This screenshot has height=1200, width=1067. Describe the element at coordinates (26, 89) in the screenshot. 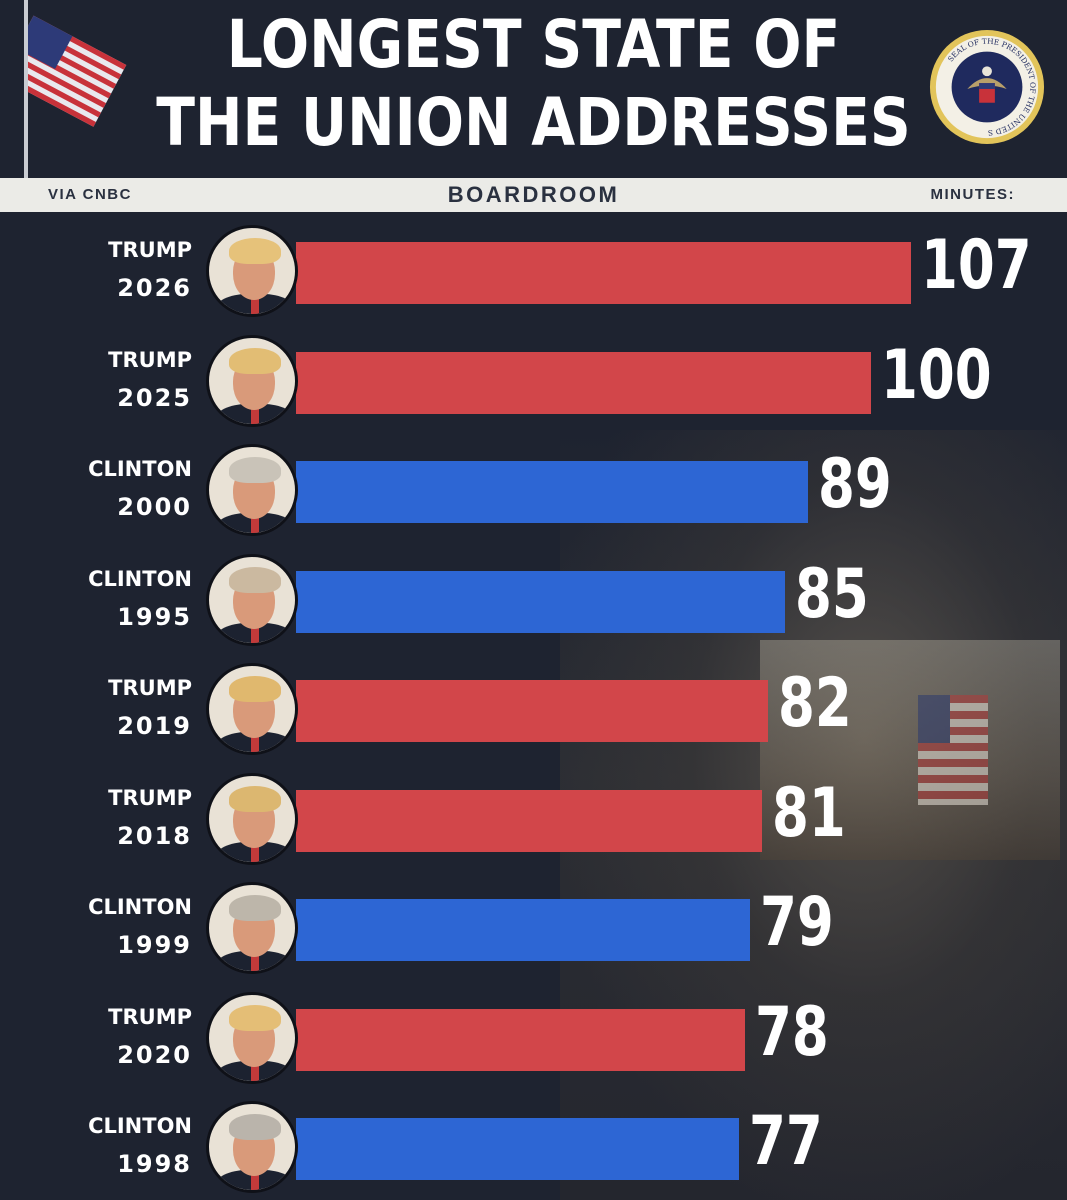

I see `flag-pole` at that location.